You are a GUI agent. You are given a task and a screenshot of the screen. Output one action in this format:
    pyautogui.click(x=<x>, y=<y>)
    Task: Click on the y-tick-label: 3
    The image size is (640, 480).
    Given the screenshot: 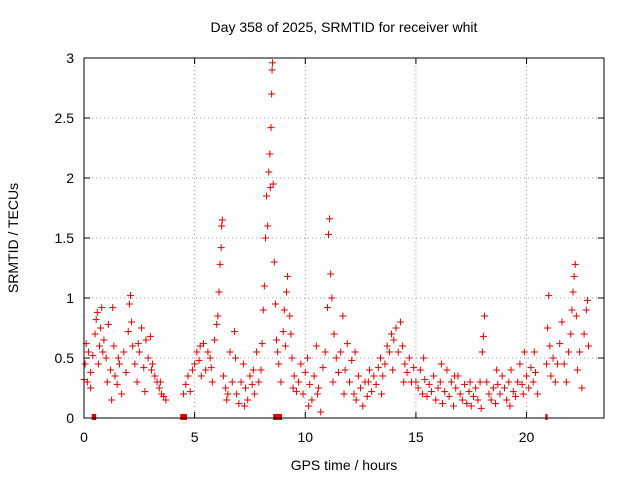 What is the action you would take?
    pyautogui.click(x=70, y=58)
    